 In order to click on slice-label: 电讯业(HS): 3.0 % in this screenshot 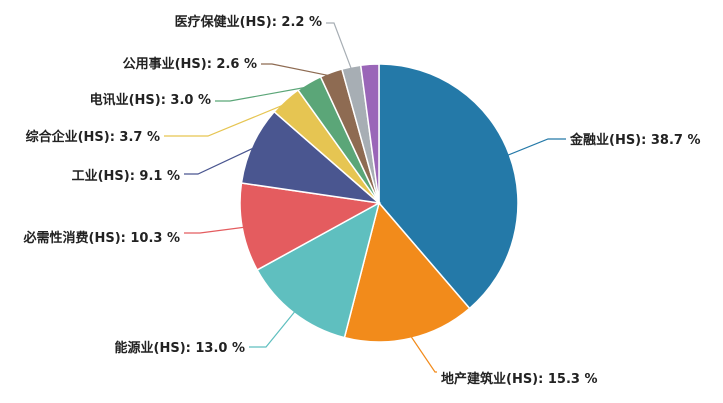, I will do `click(150, 100)`.